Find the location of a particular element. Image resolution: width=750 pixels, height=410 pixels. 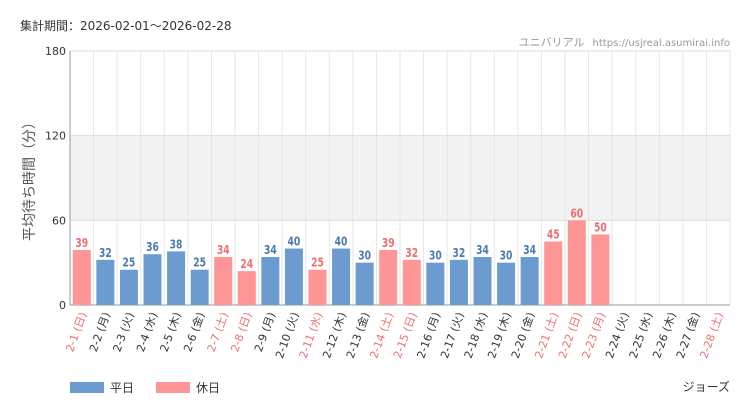

x-tick-label: 2-28 (土) is located at coordinates (711, 336).